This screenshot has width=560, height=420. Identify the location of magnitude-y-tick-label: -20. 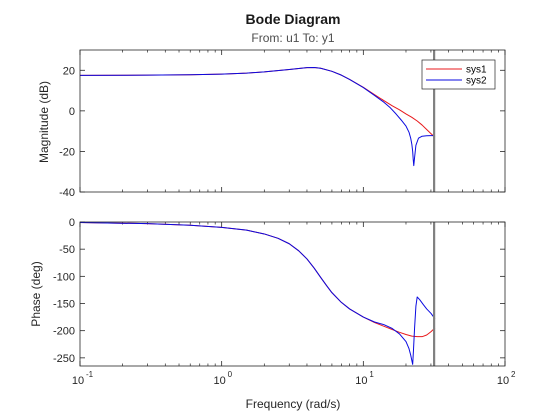
(67, 152).